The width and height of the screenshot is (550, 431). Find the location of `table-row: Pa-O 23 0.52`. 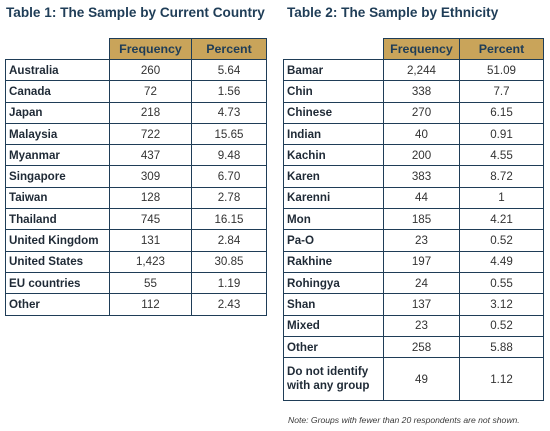

table-row: Pa-O 23 0.52 is located at coordinates (413, 240).